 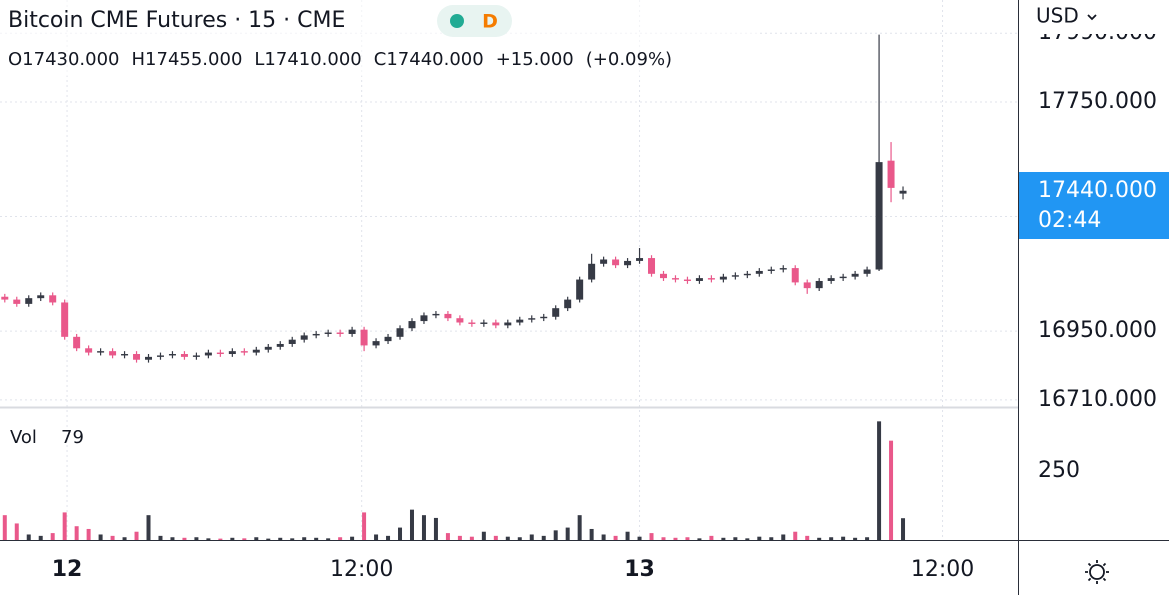 I want to click on legend-item: C17440.000, so click(x=429, y=59).